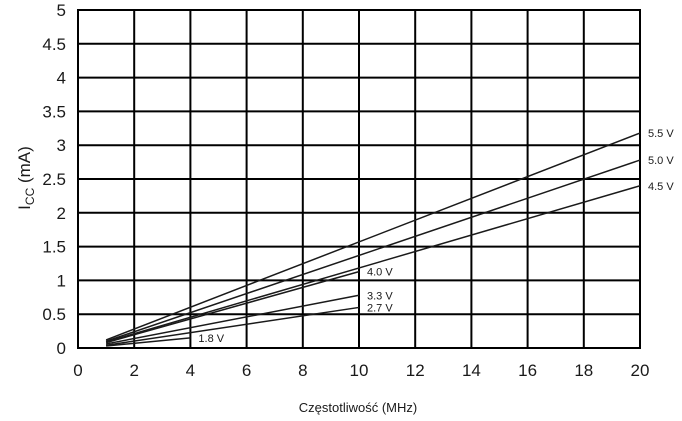 This screenshot has width=682, height=421. I want to click on y-axis-title-subscript: CC, so click(30, 196).